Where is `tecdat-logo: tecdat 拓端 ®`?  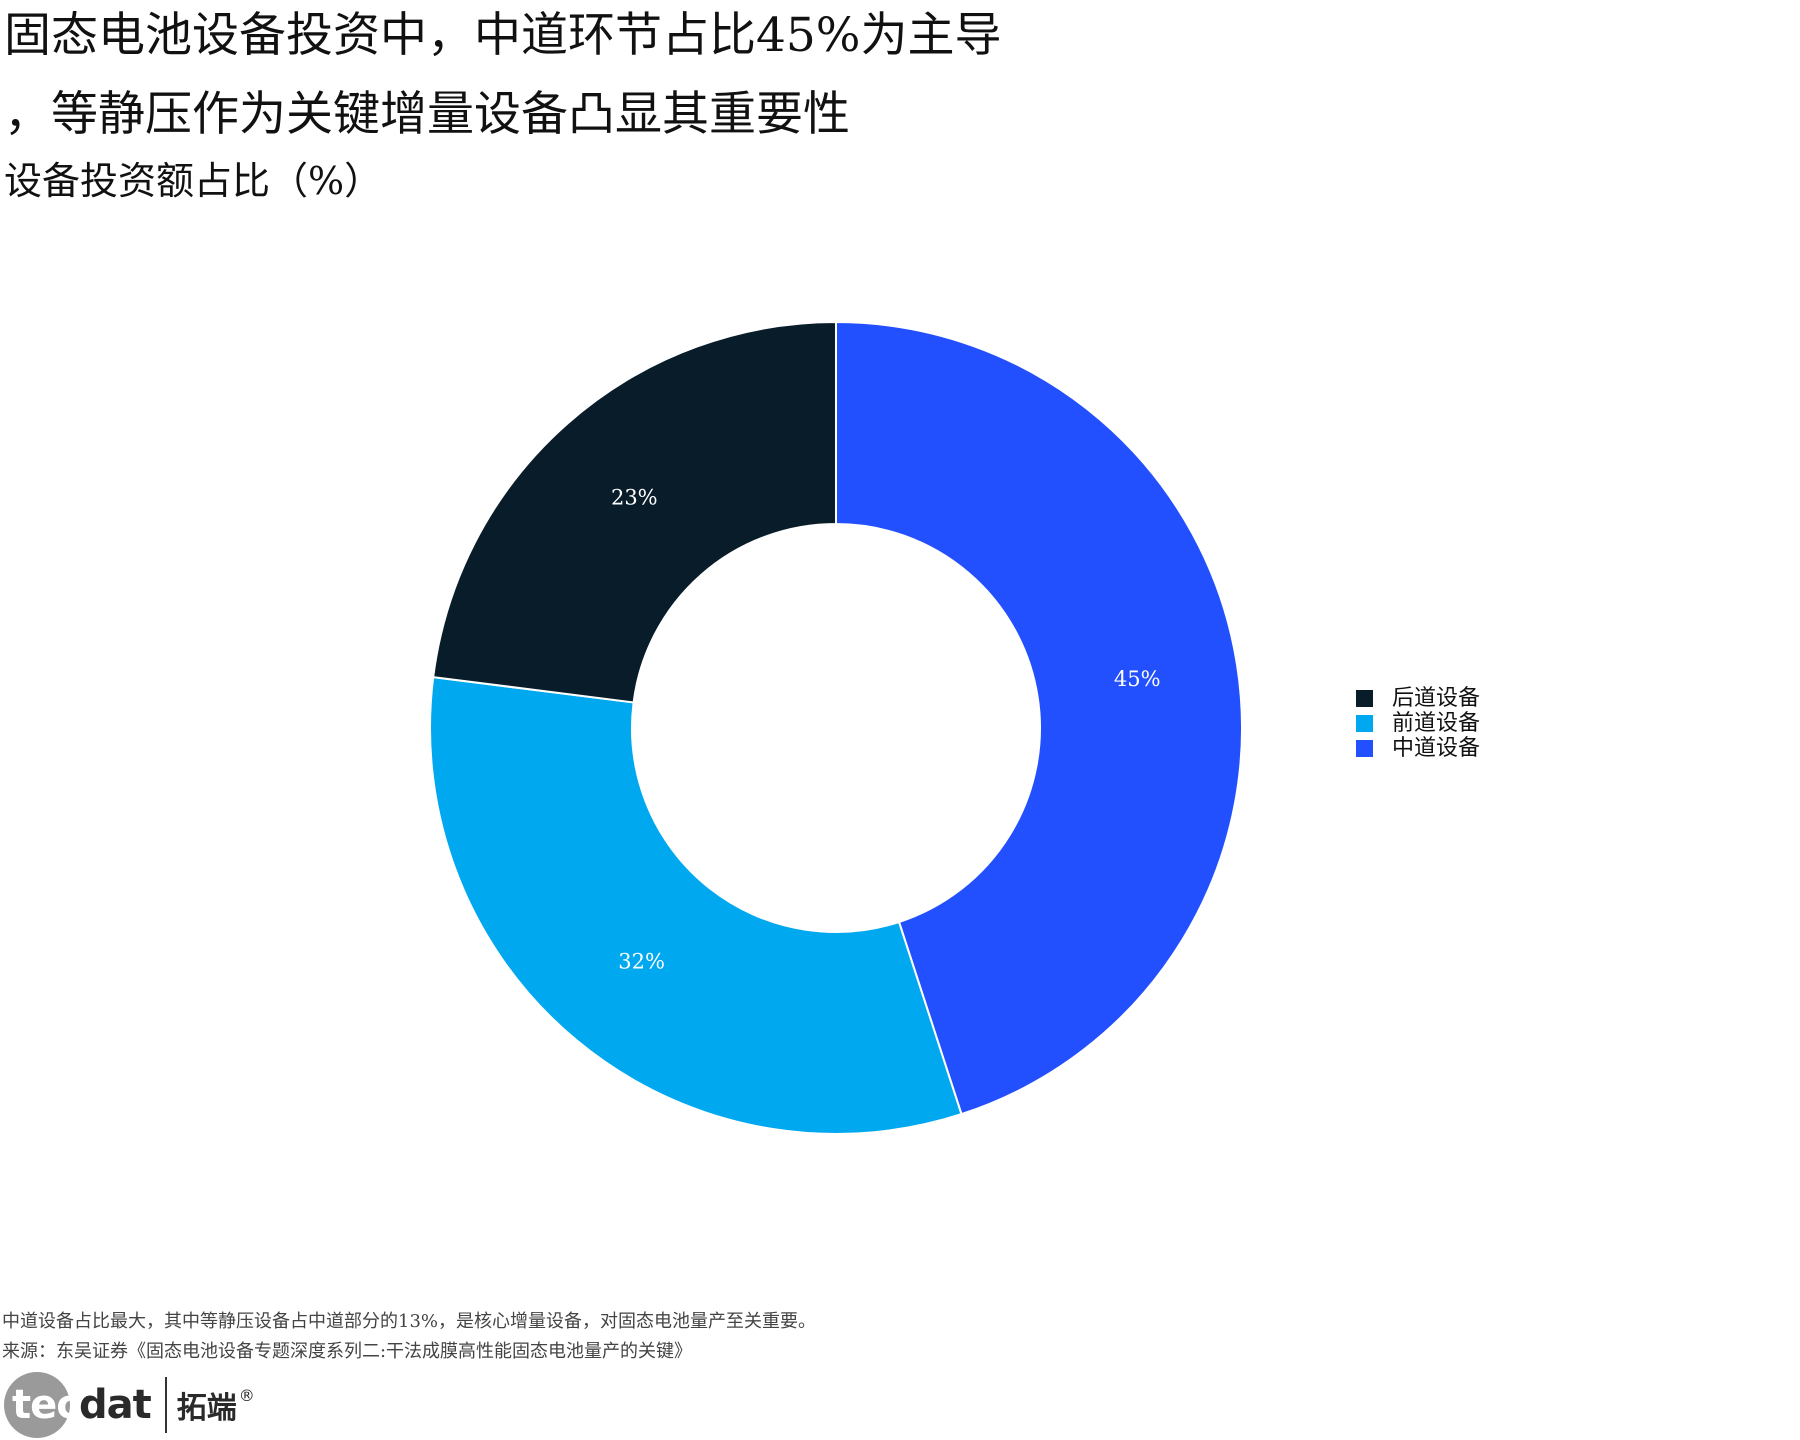
tecdat-logo: tecdat 拓端 ® is located at coordinates (129, 1405).